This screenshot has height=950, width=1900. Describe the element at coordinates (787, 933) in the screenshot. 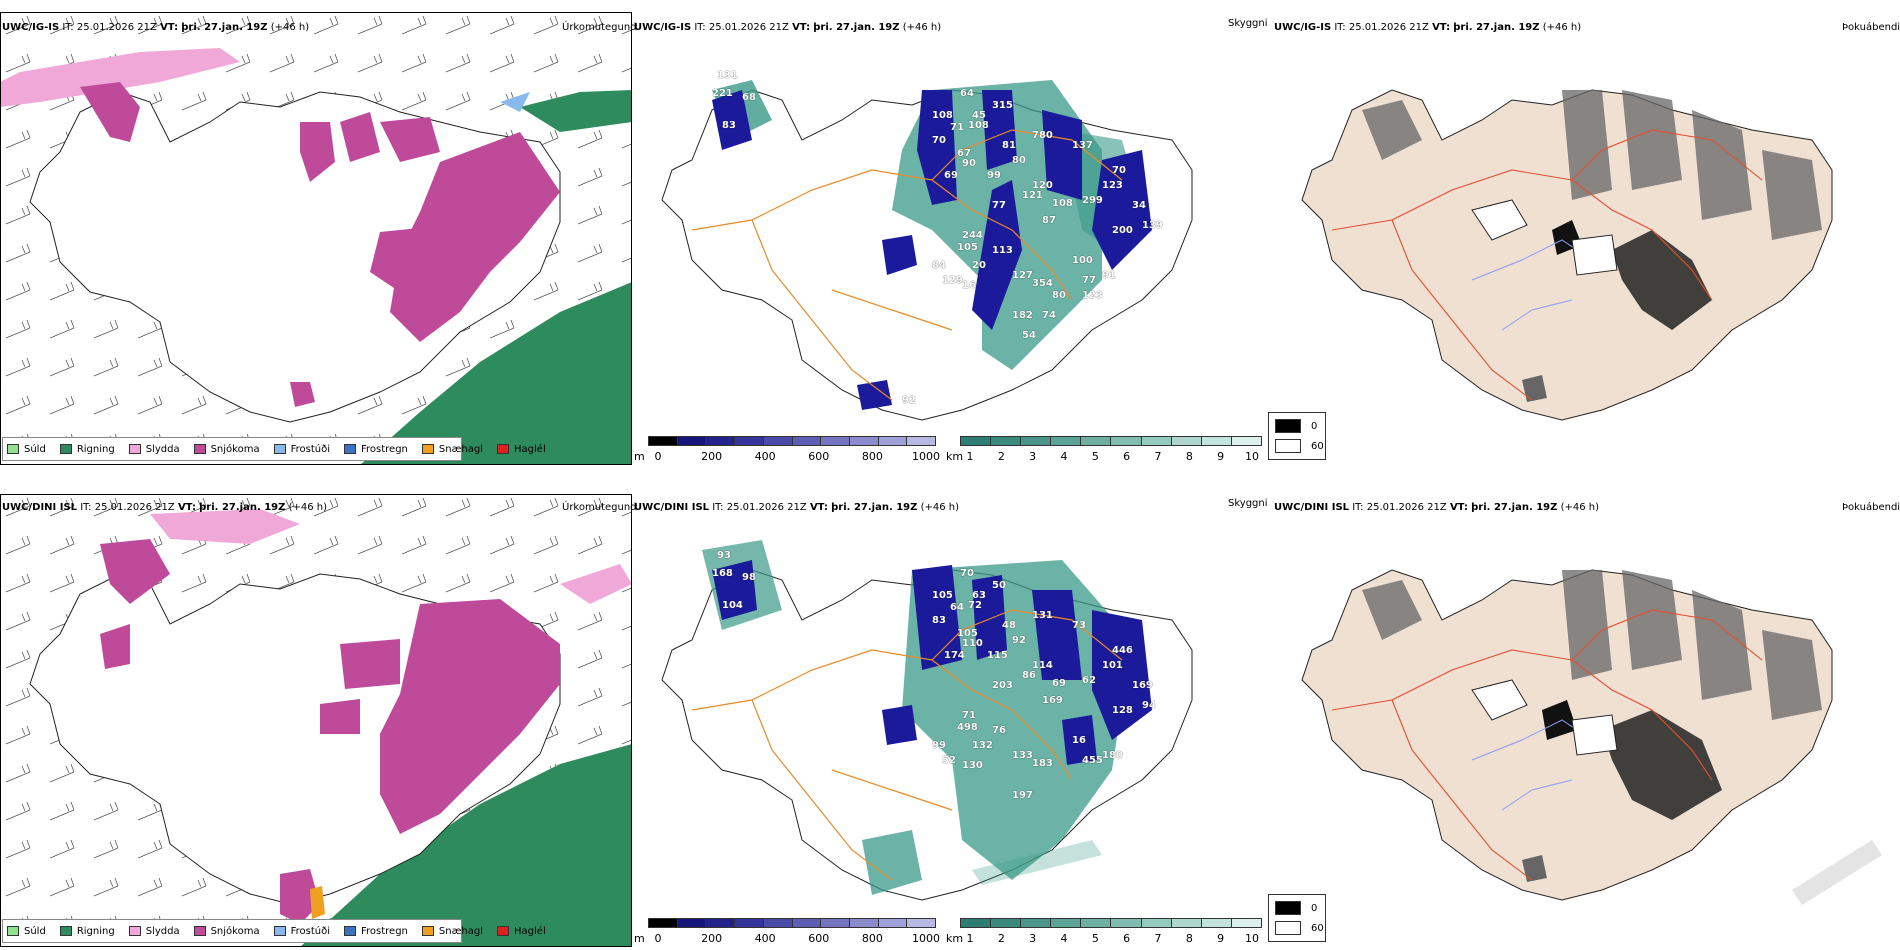

I see `height-colorbar-row2: m 0 200 400 600 800 1000` at that location.